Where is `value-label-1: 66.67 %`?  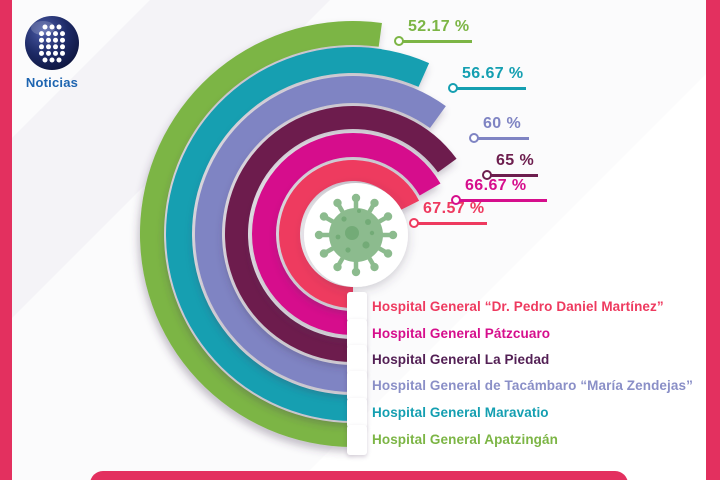
value-label-1: 66.67 % is located at coordinates (499, 190).